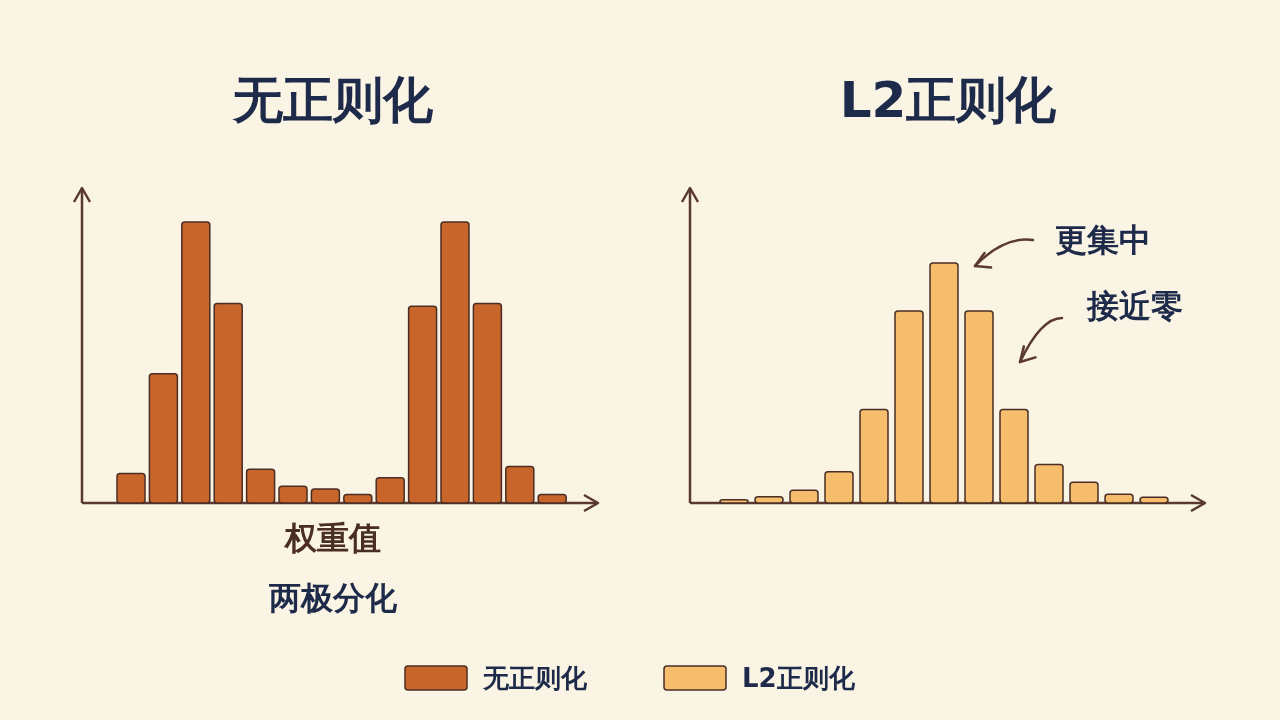  What do you see at coordinates (535, 677) in the screenshot?
I see `legend-label: 无正则化` at bounding box center [535, 677].